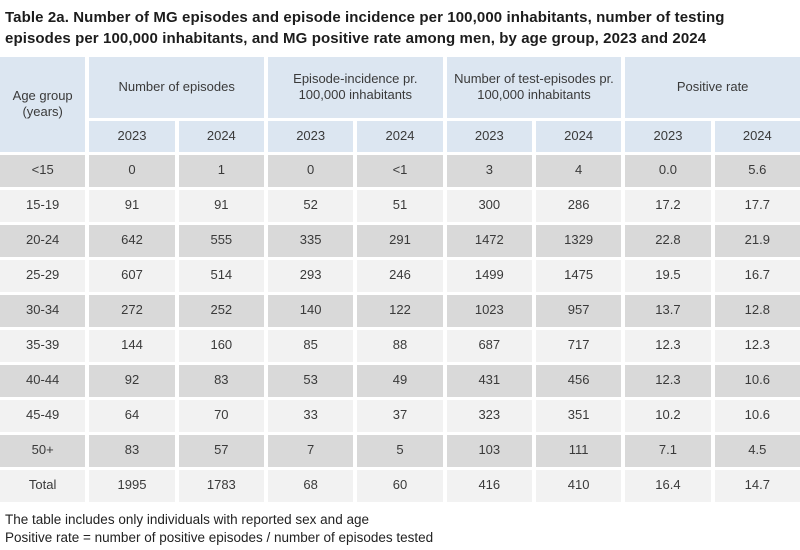 Image resolution: width=800 pixels, height=550 pixels. I want to click on table-row: 40-44 92 83 53 49 431 456 12.3 10.6, so click(400, 380).